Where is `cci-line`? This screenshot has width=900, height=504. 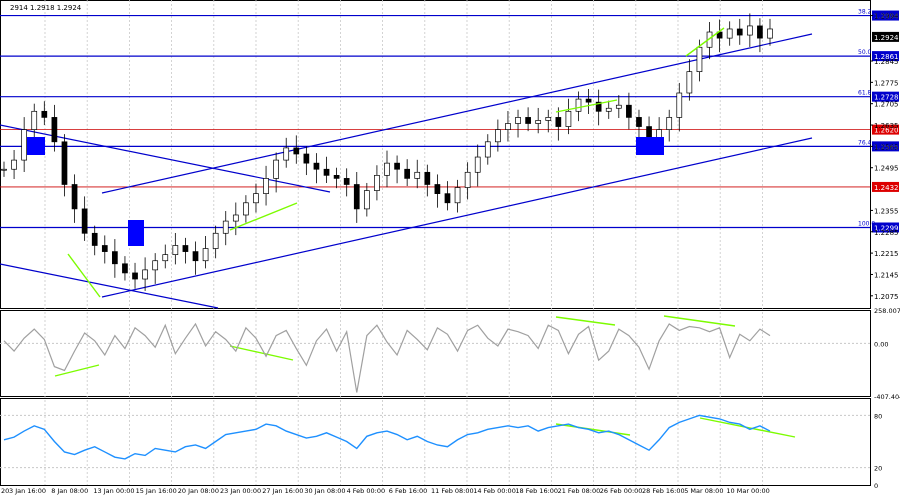 cci-line is located at coordinates (387, 357).